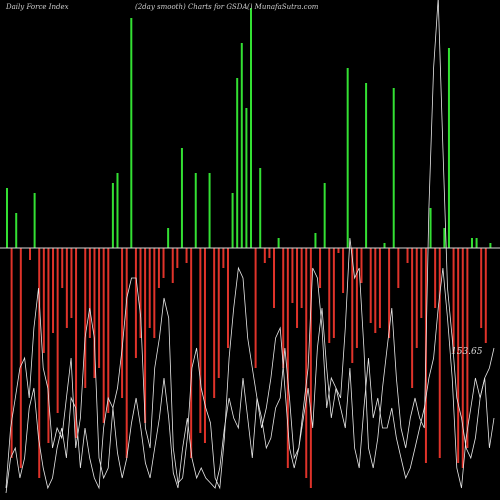  I want to click on chart-title-center: (2day smooth) Charts for GSDA, so click(191, 7).